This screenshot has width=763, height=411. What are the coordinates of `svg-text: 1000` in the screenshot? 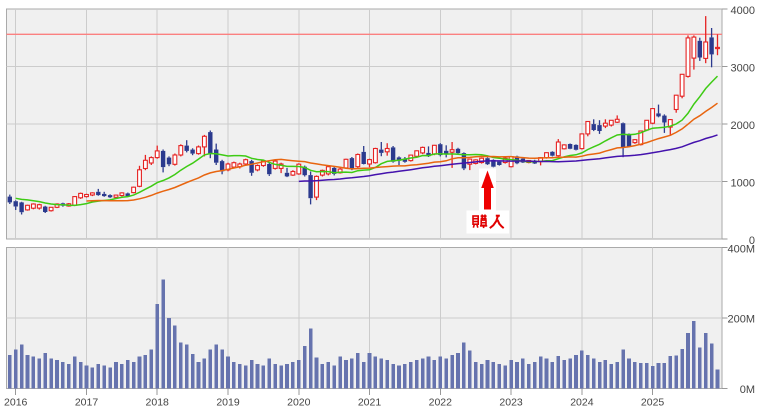 It's located at (743, 183).